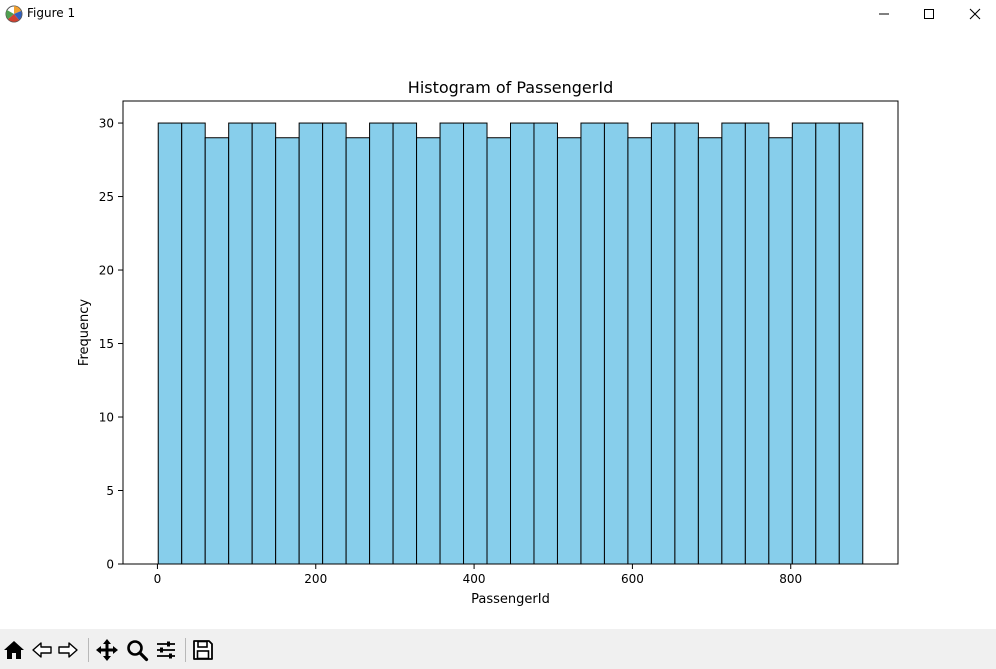 The image size is (996, 669). I want to click on y-tick-label: 20, so click(106, 271).